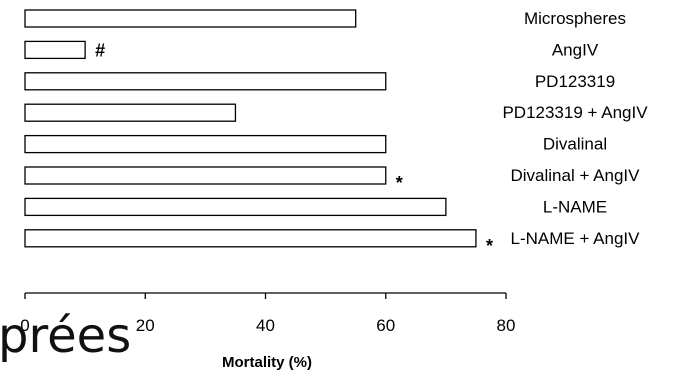 Image resolution: width=681 pixels, height=376 pixels. I want to click on annotation-7: *, so click(489, 246).